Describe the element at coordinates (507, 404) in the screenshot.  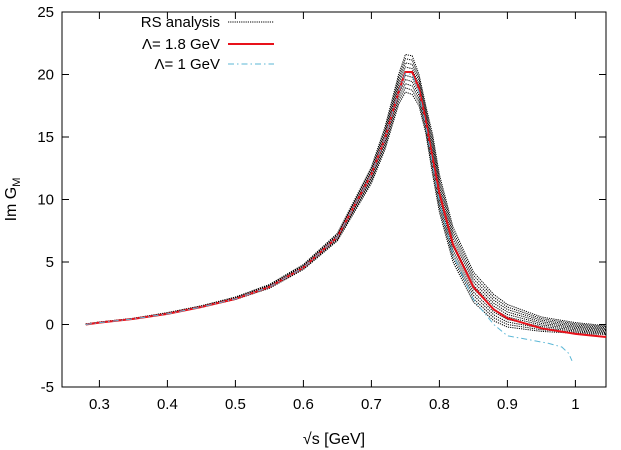
I see `x-tick-label: 0.9` at that location.